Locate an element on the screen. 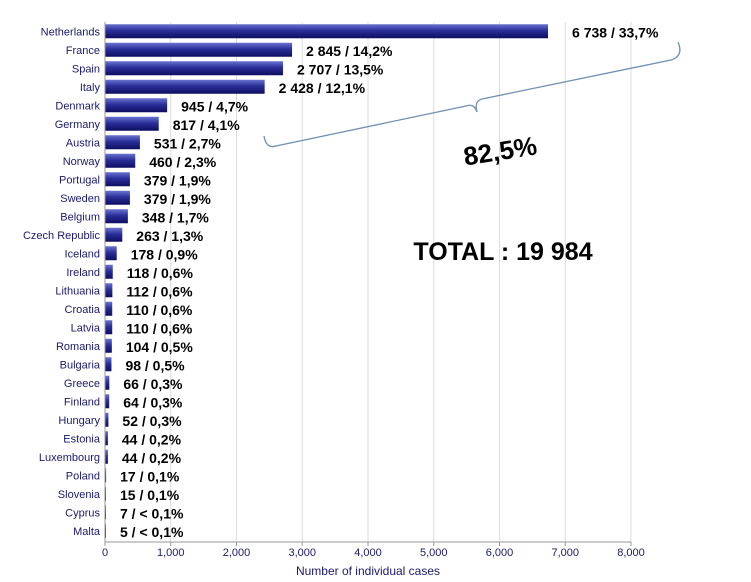  data-label: 15 / 0,1% is located at coordinates (150, 495).